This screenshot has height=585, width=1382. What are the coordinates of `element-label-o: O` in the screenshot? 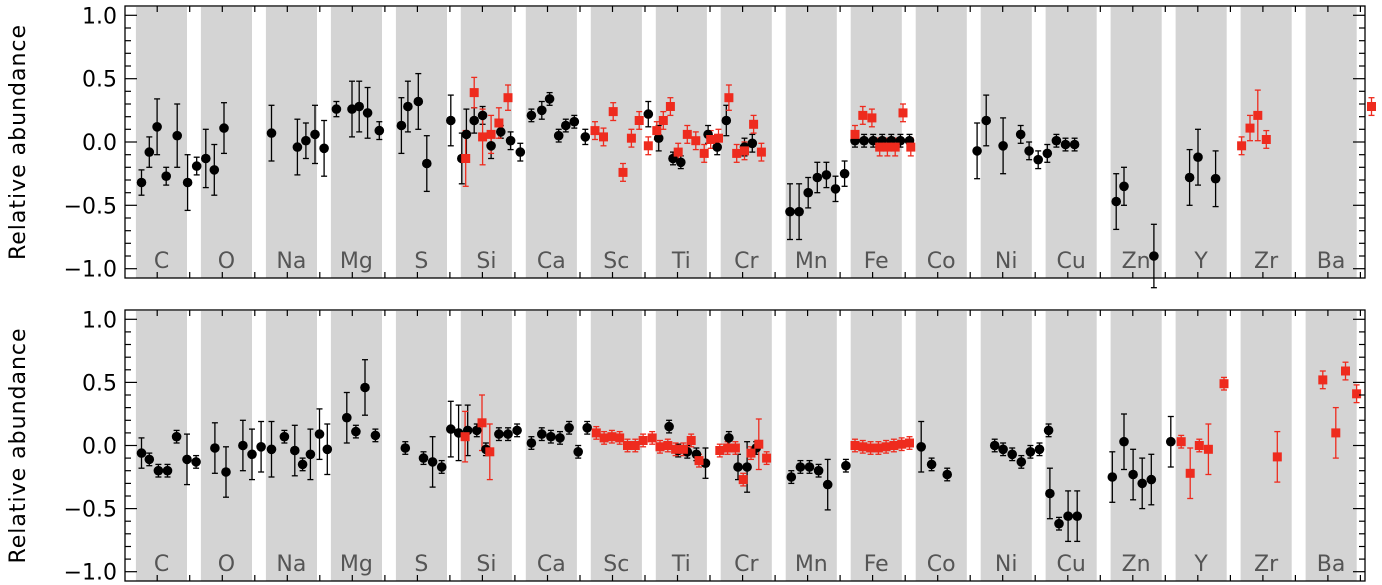 It's located at (226, 564).